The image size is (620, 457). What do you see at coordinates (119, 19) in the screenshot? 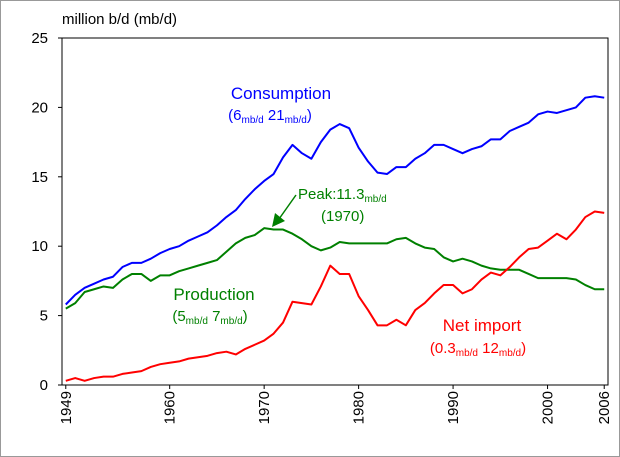
I see `y-axis-label: million b/d (mb/d)` at bounding box center [119, 19].